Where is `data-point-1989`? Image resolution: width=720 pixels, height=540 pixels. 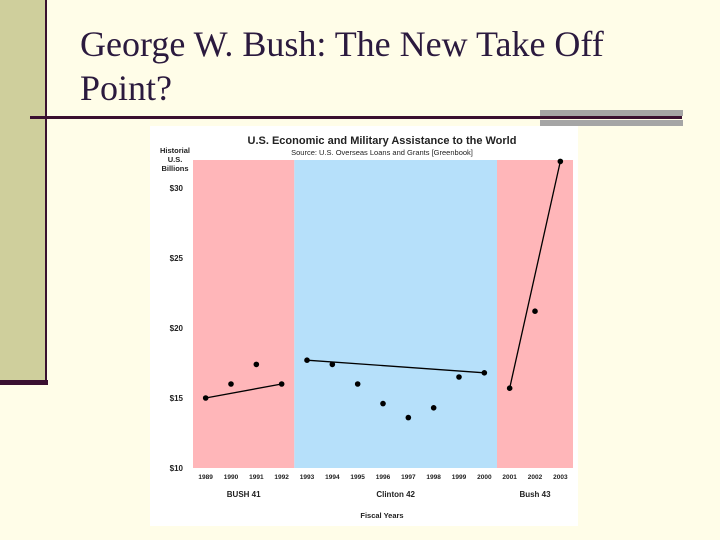
data-point-1989 is located at coordinates (205, 398).